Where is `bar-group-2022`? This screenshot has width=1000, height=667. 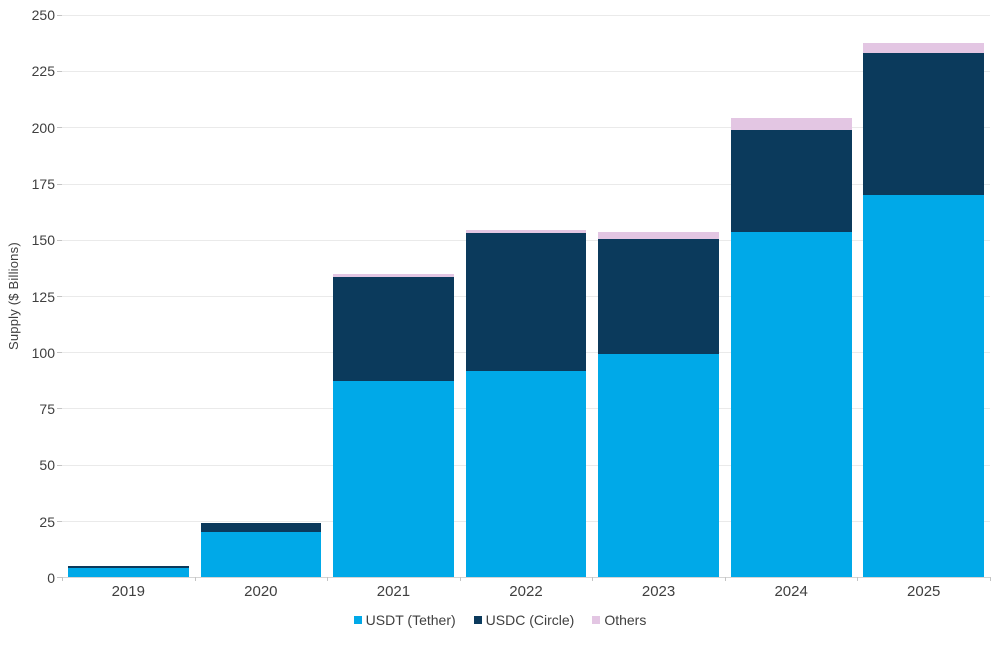 bar-group-2022 is located at coordinates (526, 296).